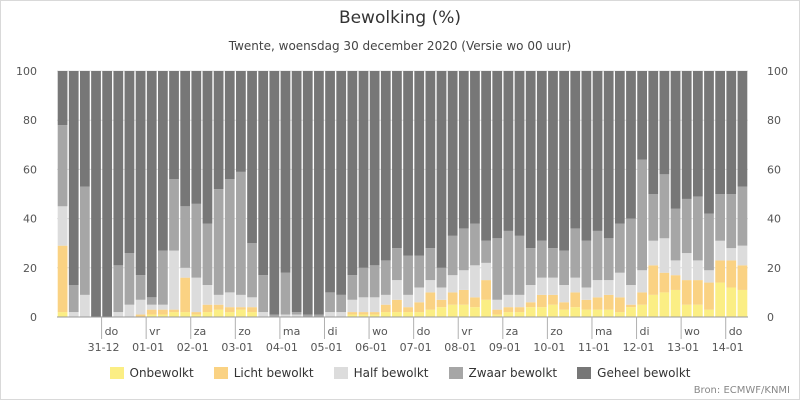 The image size is (800, 400). Describe the element at coordinates (603, 331) in the screenshot. I see `x-tick-day: ma` at that location.